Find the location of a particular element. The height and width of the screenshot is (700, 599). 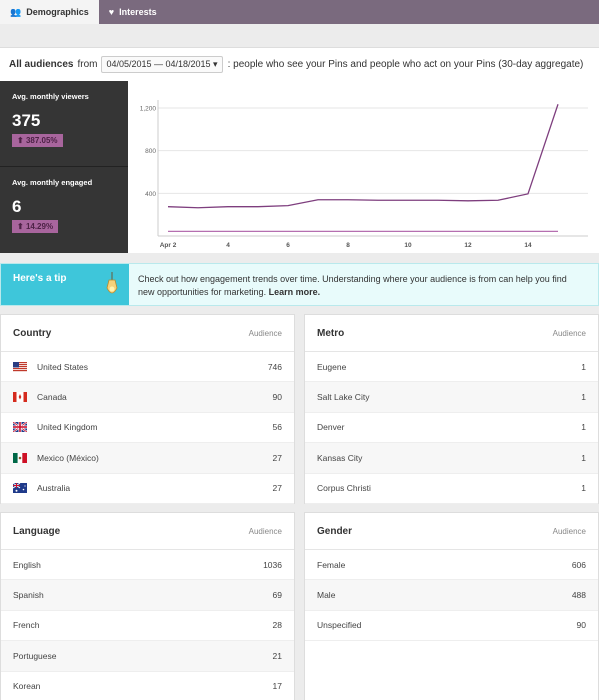

table-row: Portuguese 21 is located at coordinates (147, 656).